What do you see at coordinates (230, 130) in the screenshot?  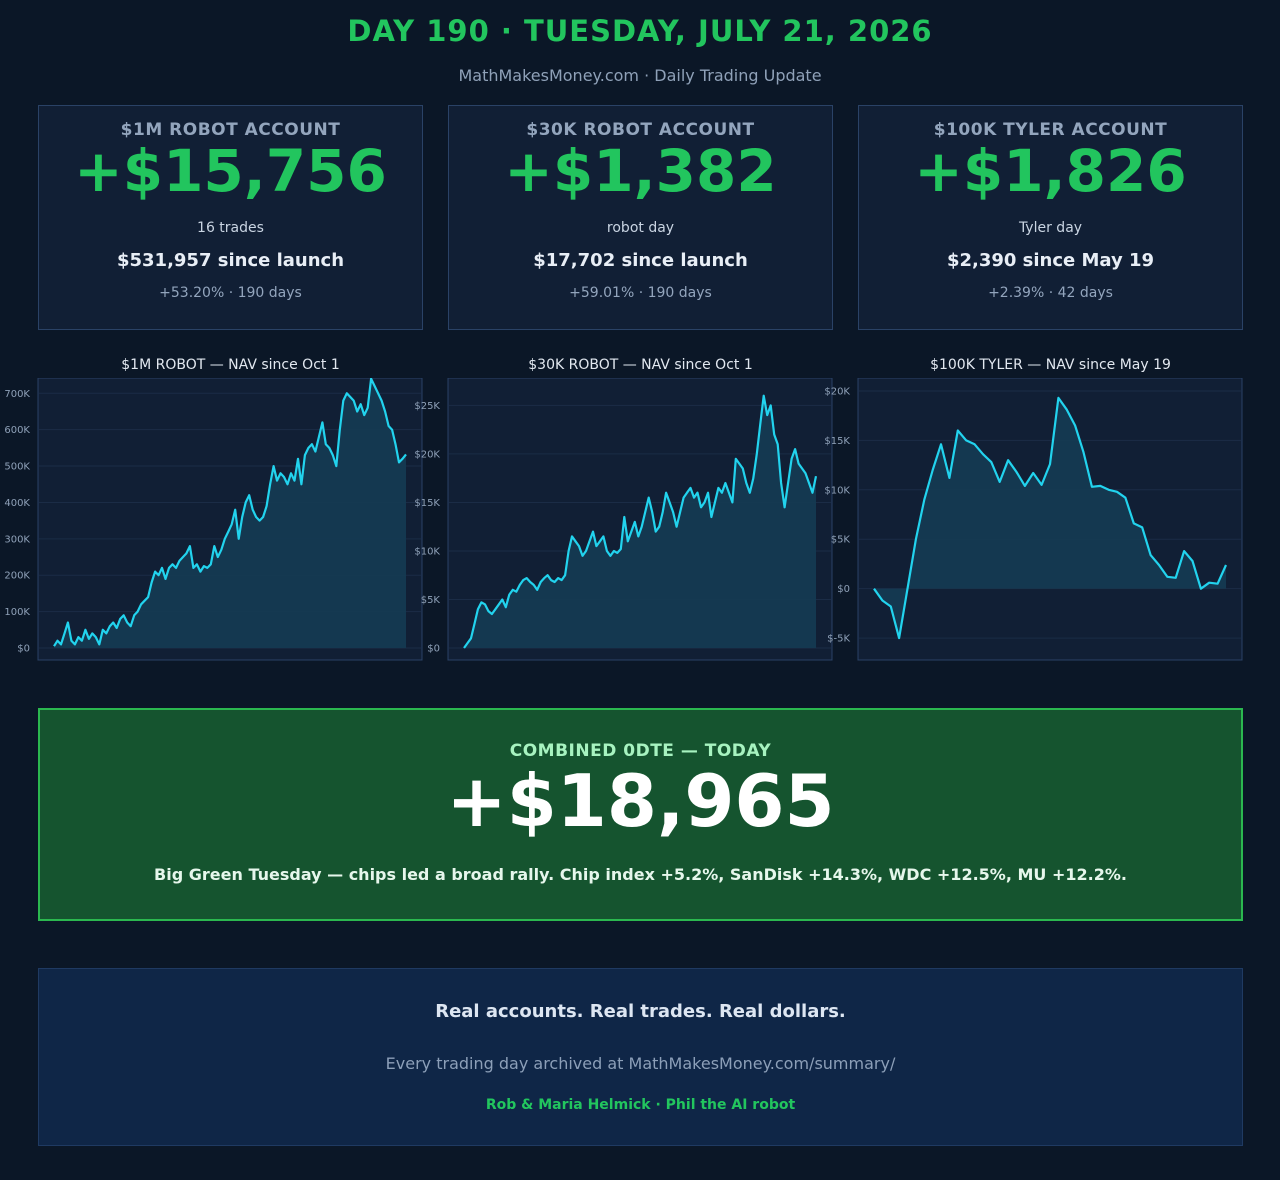 I see `card-label: $1M ROBOT ACCOUNT` at bounding box center [230, 130].